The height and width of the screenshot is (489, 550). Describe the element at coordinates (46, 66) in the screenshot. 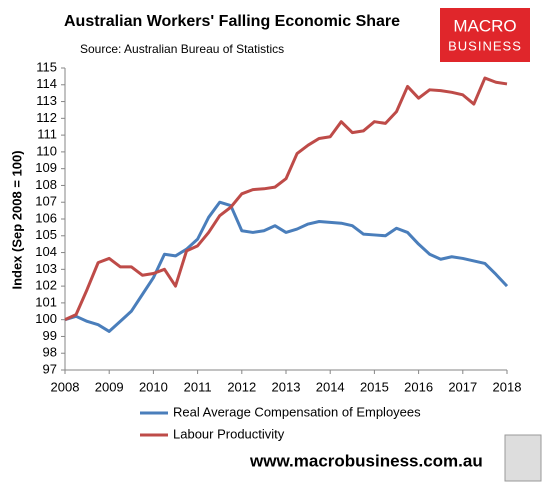

I see `y-tick-label: 115` at that location.